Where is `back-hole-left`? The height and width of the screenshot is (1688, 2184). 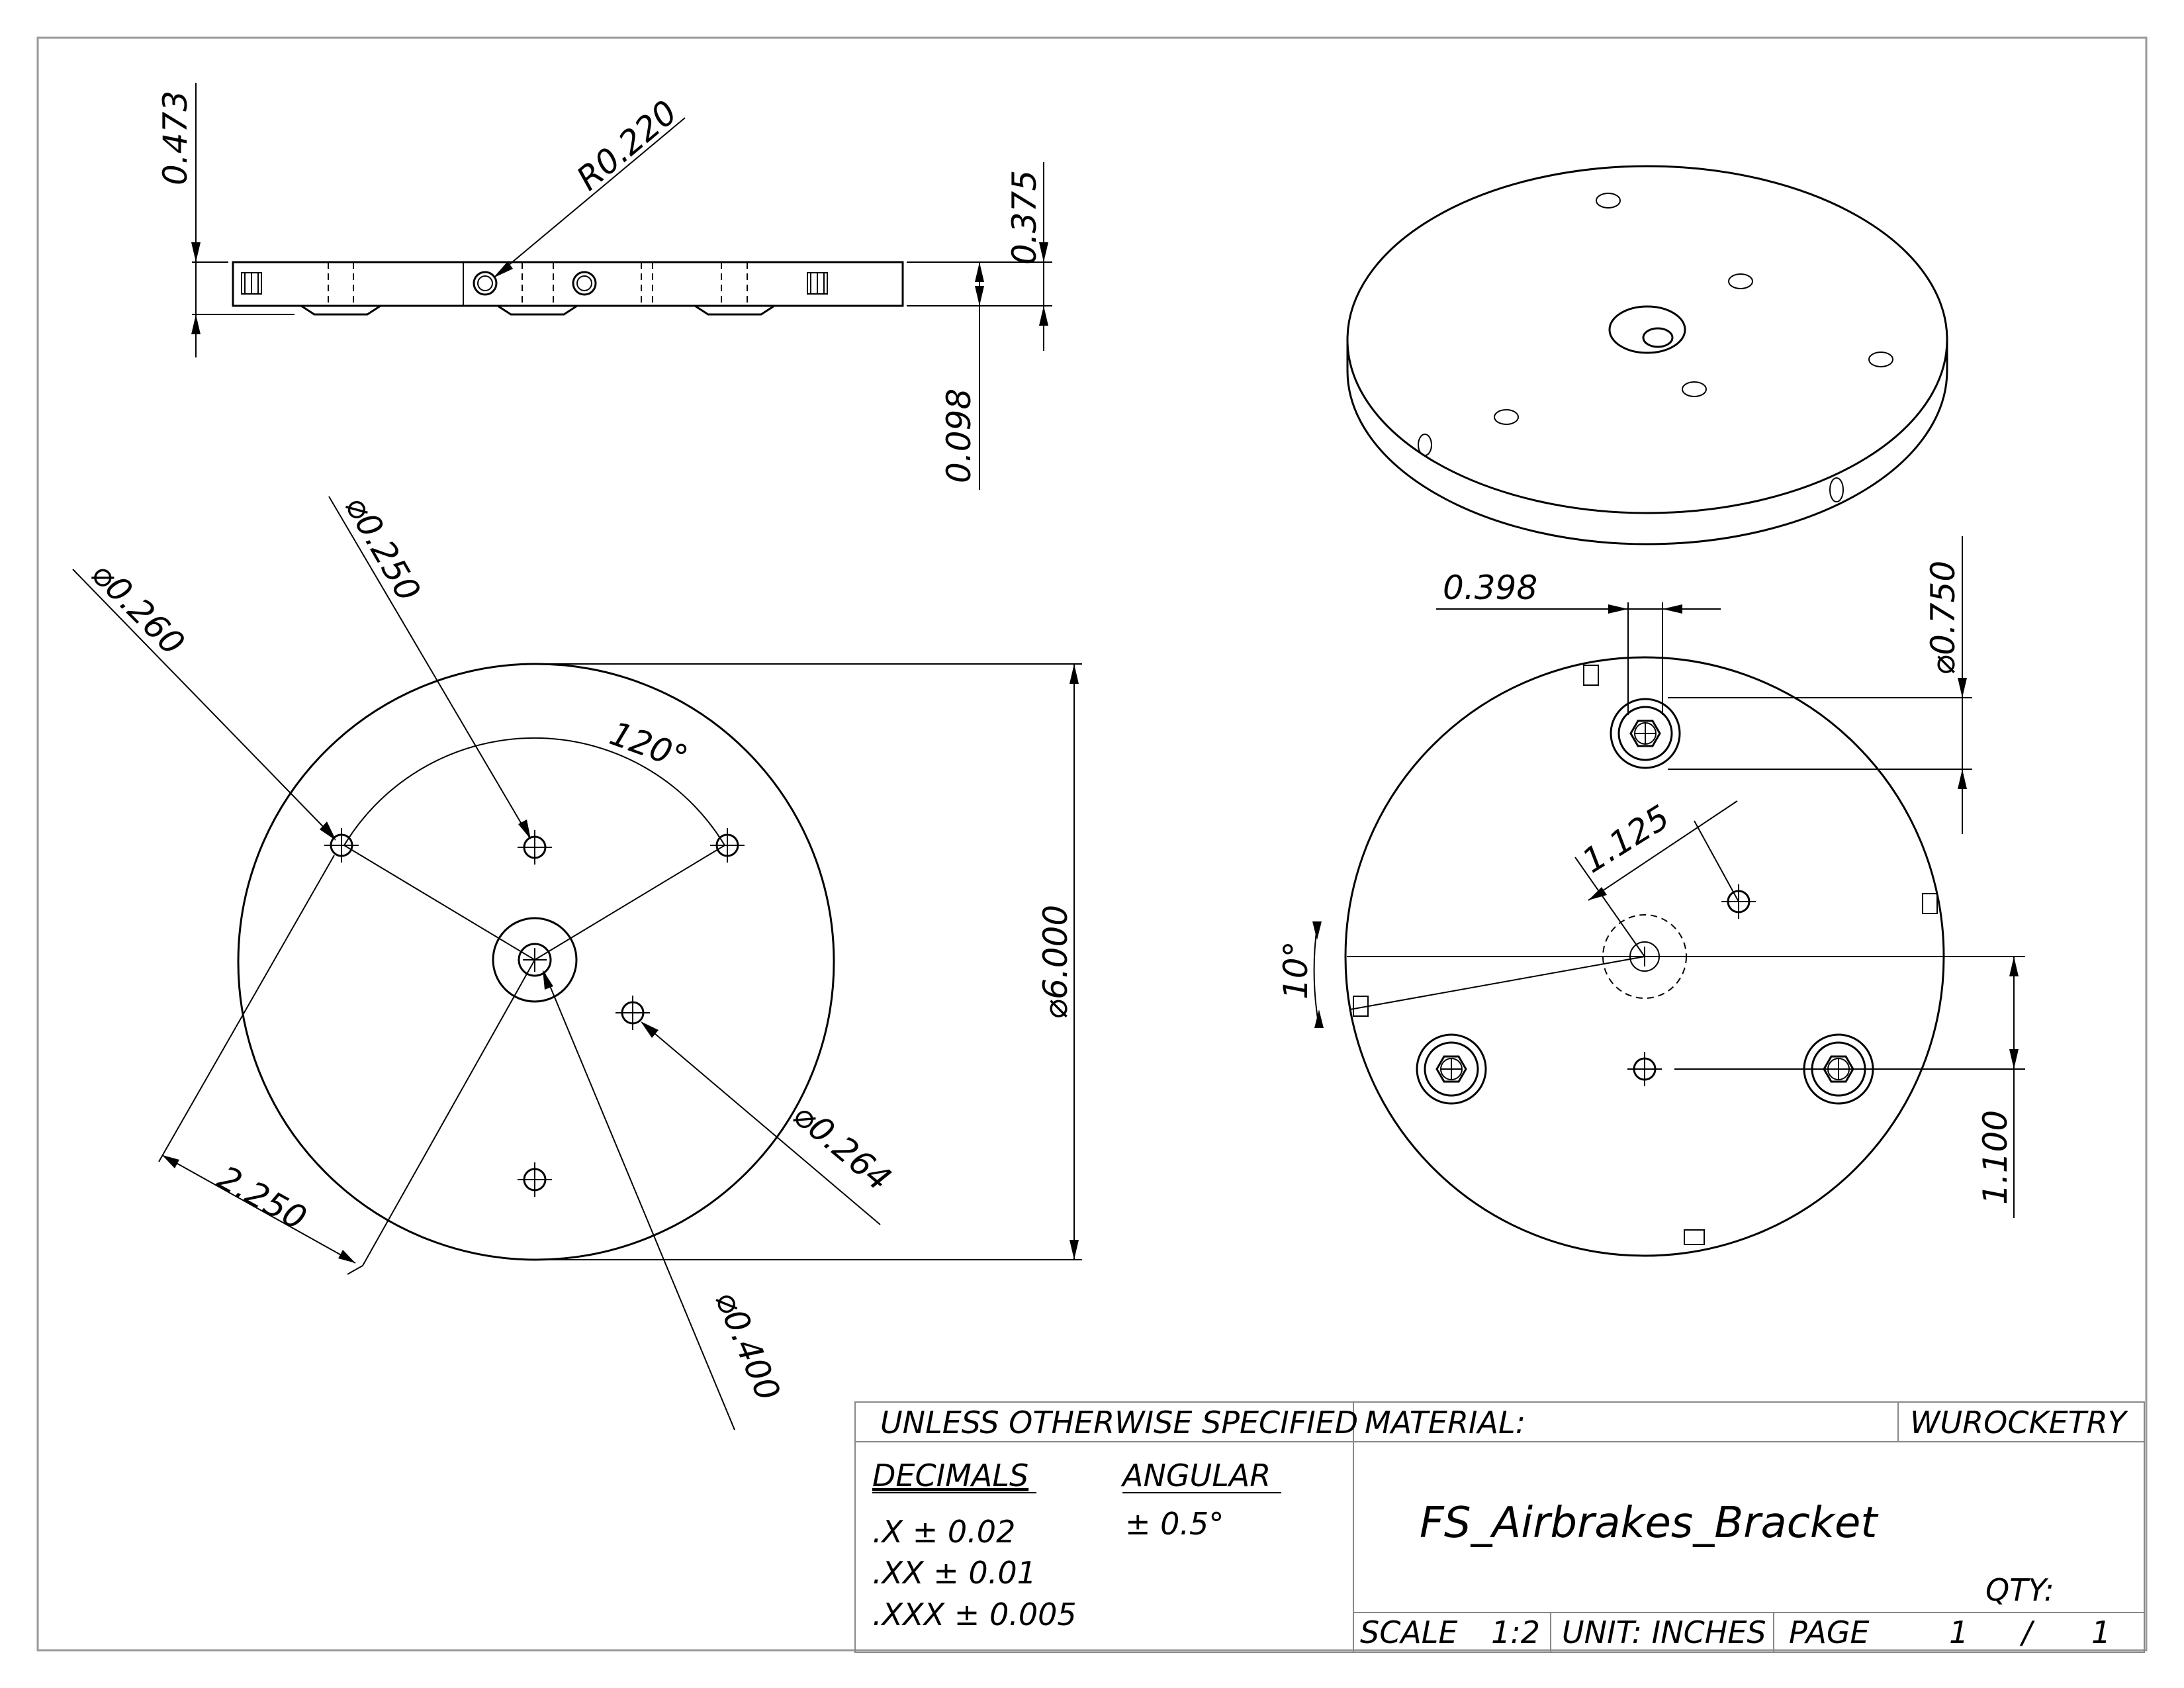 back-hole-left is located at coordinates (1451, 1069).